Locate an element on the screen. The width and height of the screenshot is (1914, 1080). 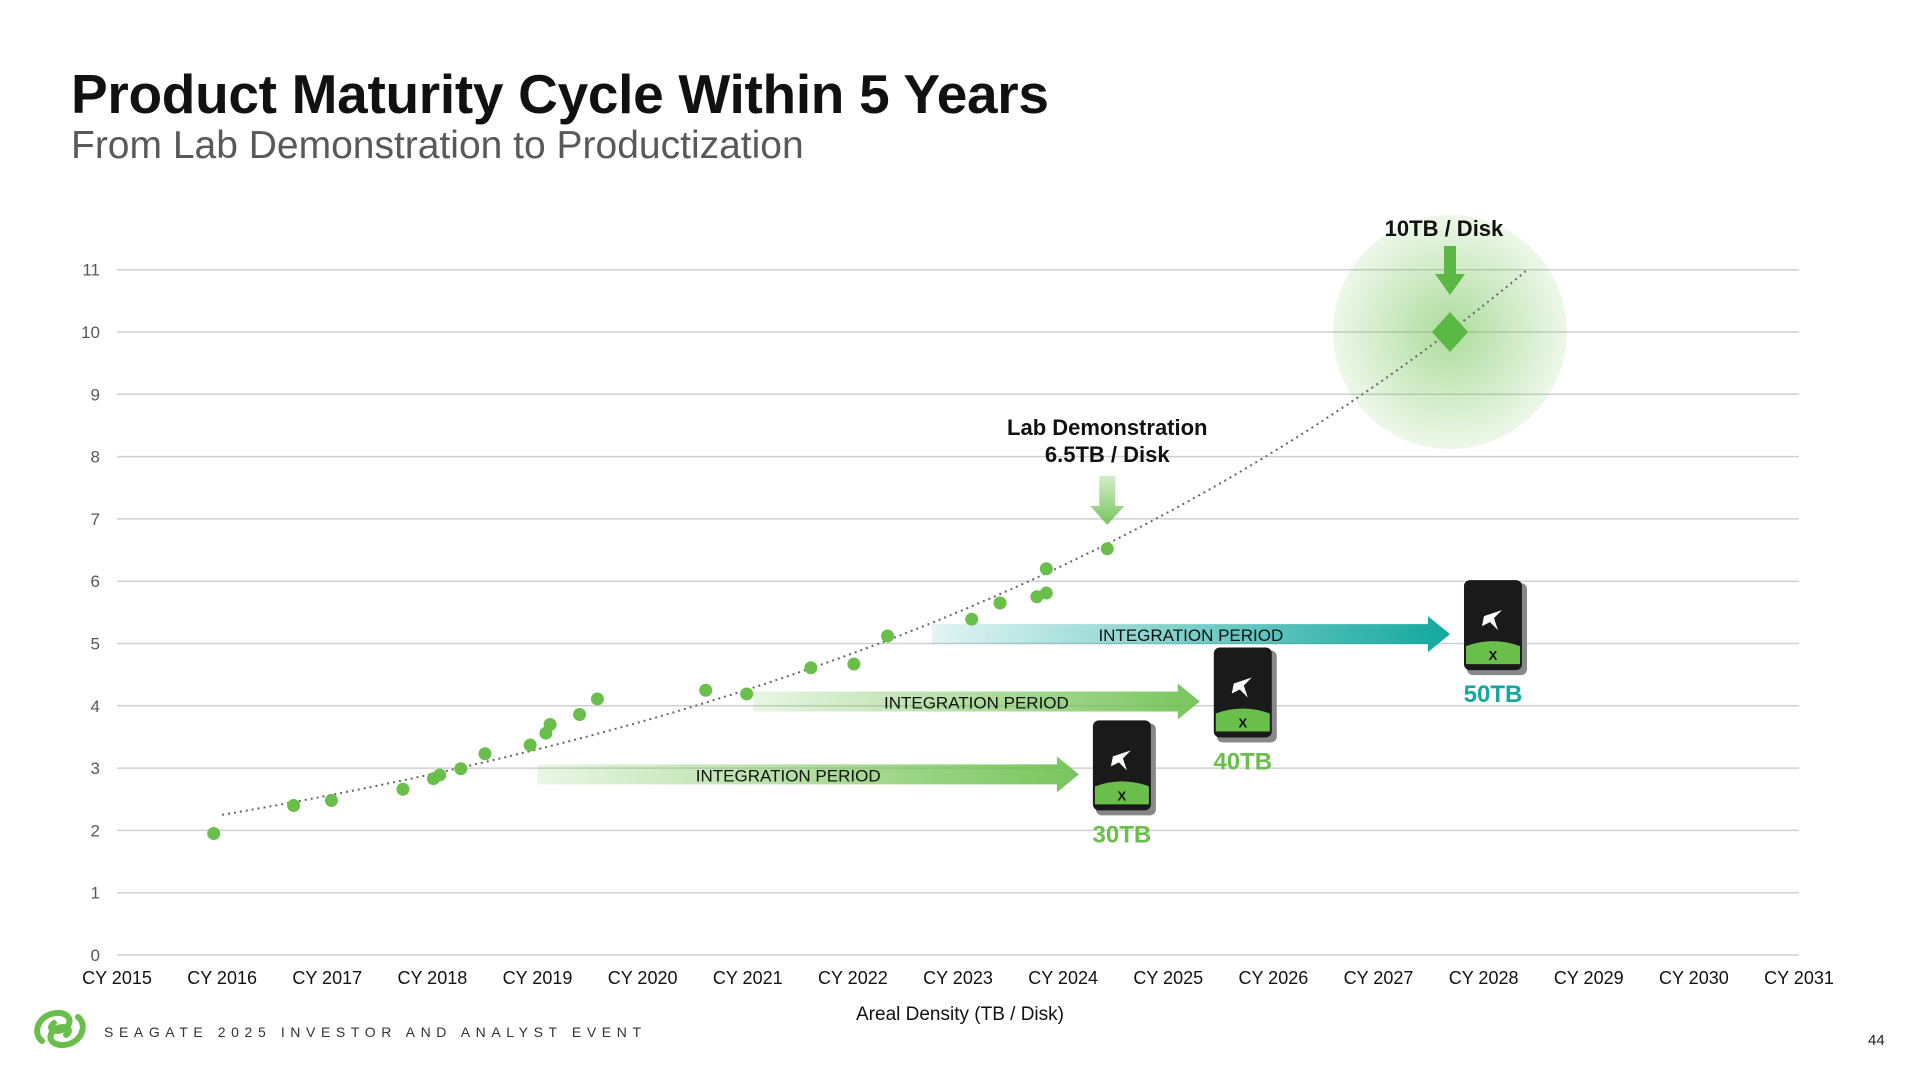
y-tick-label: 6 is located at coordinates (95, 581).